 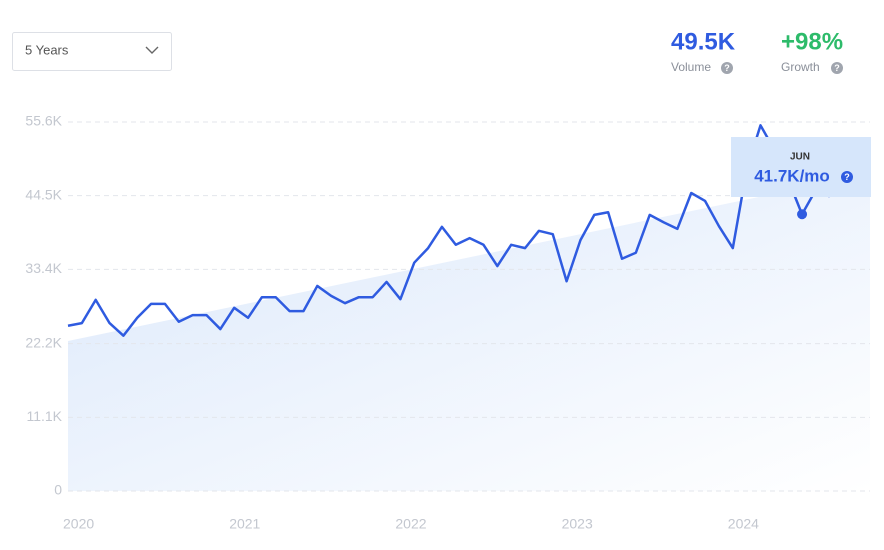 What do you see at coordinates (43, 342) in the screenshot?
I see `y-tick-label: 22.2K` at bounding box center [43, 342].